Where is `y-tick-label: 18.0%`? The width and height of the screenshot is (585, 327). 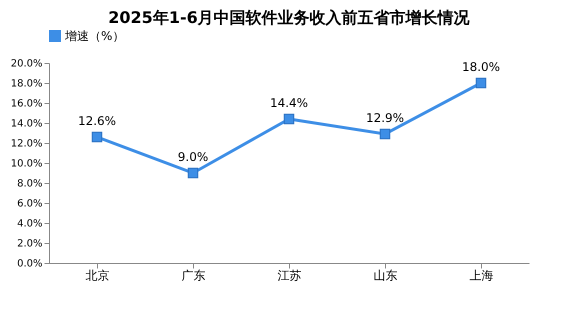 y-tick-label: 18.0% is located at coordinates (26, 84).